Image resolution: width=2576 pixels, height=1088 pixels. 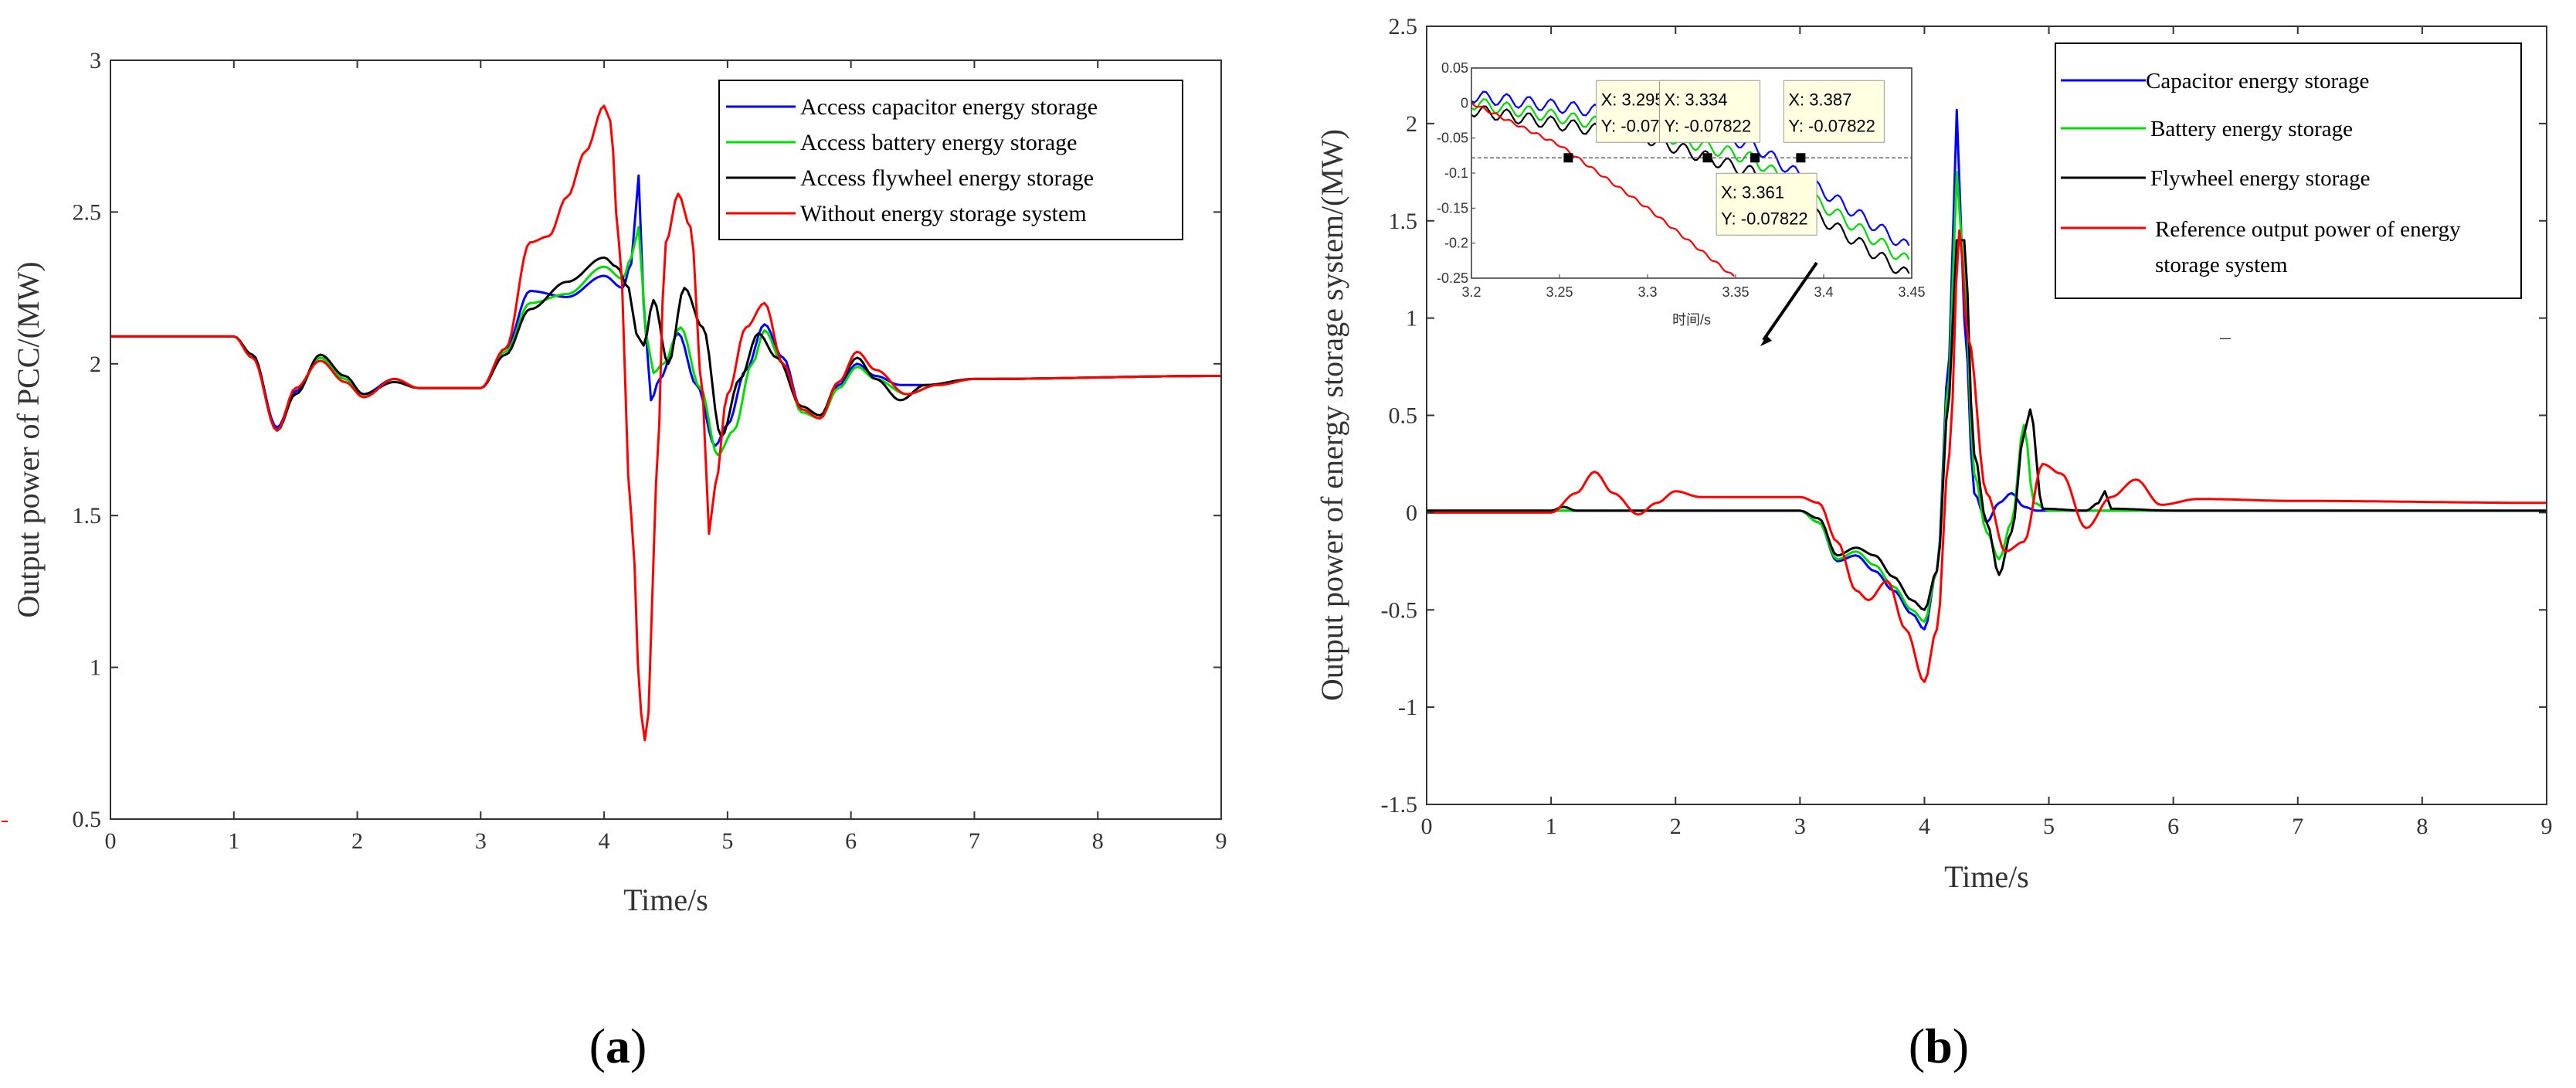 I want to click on chart-b-ytick-label: -0.5, so click(x=1399, y=610).